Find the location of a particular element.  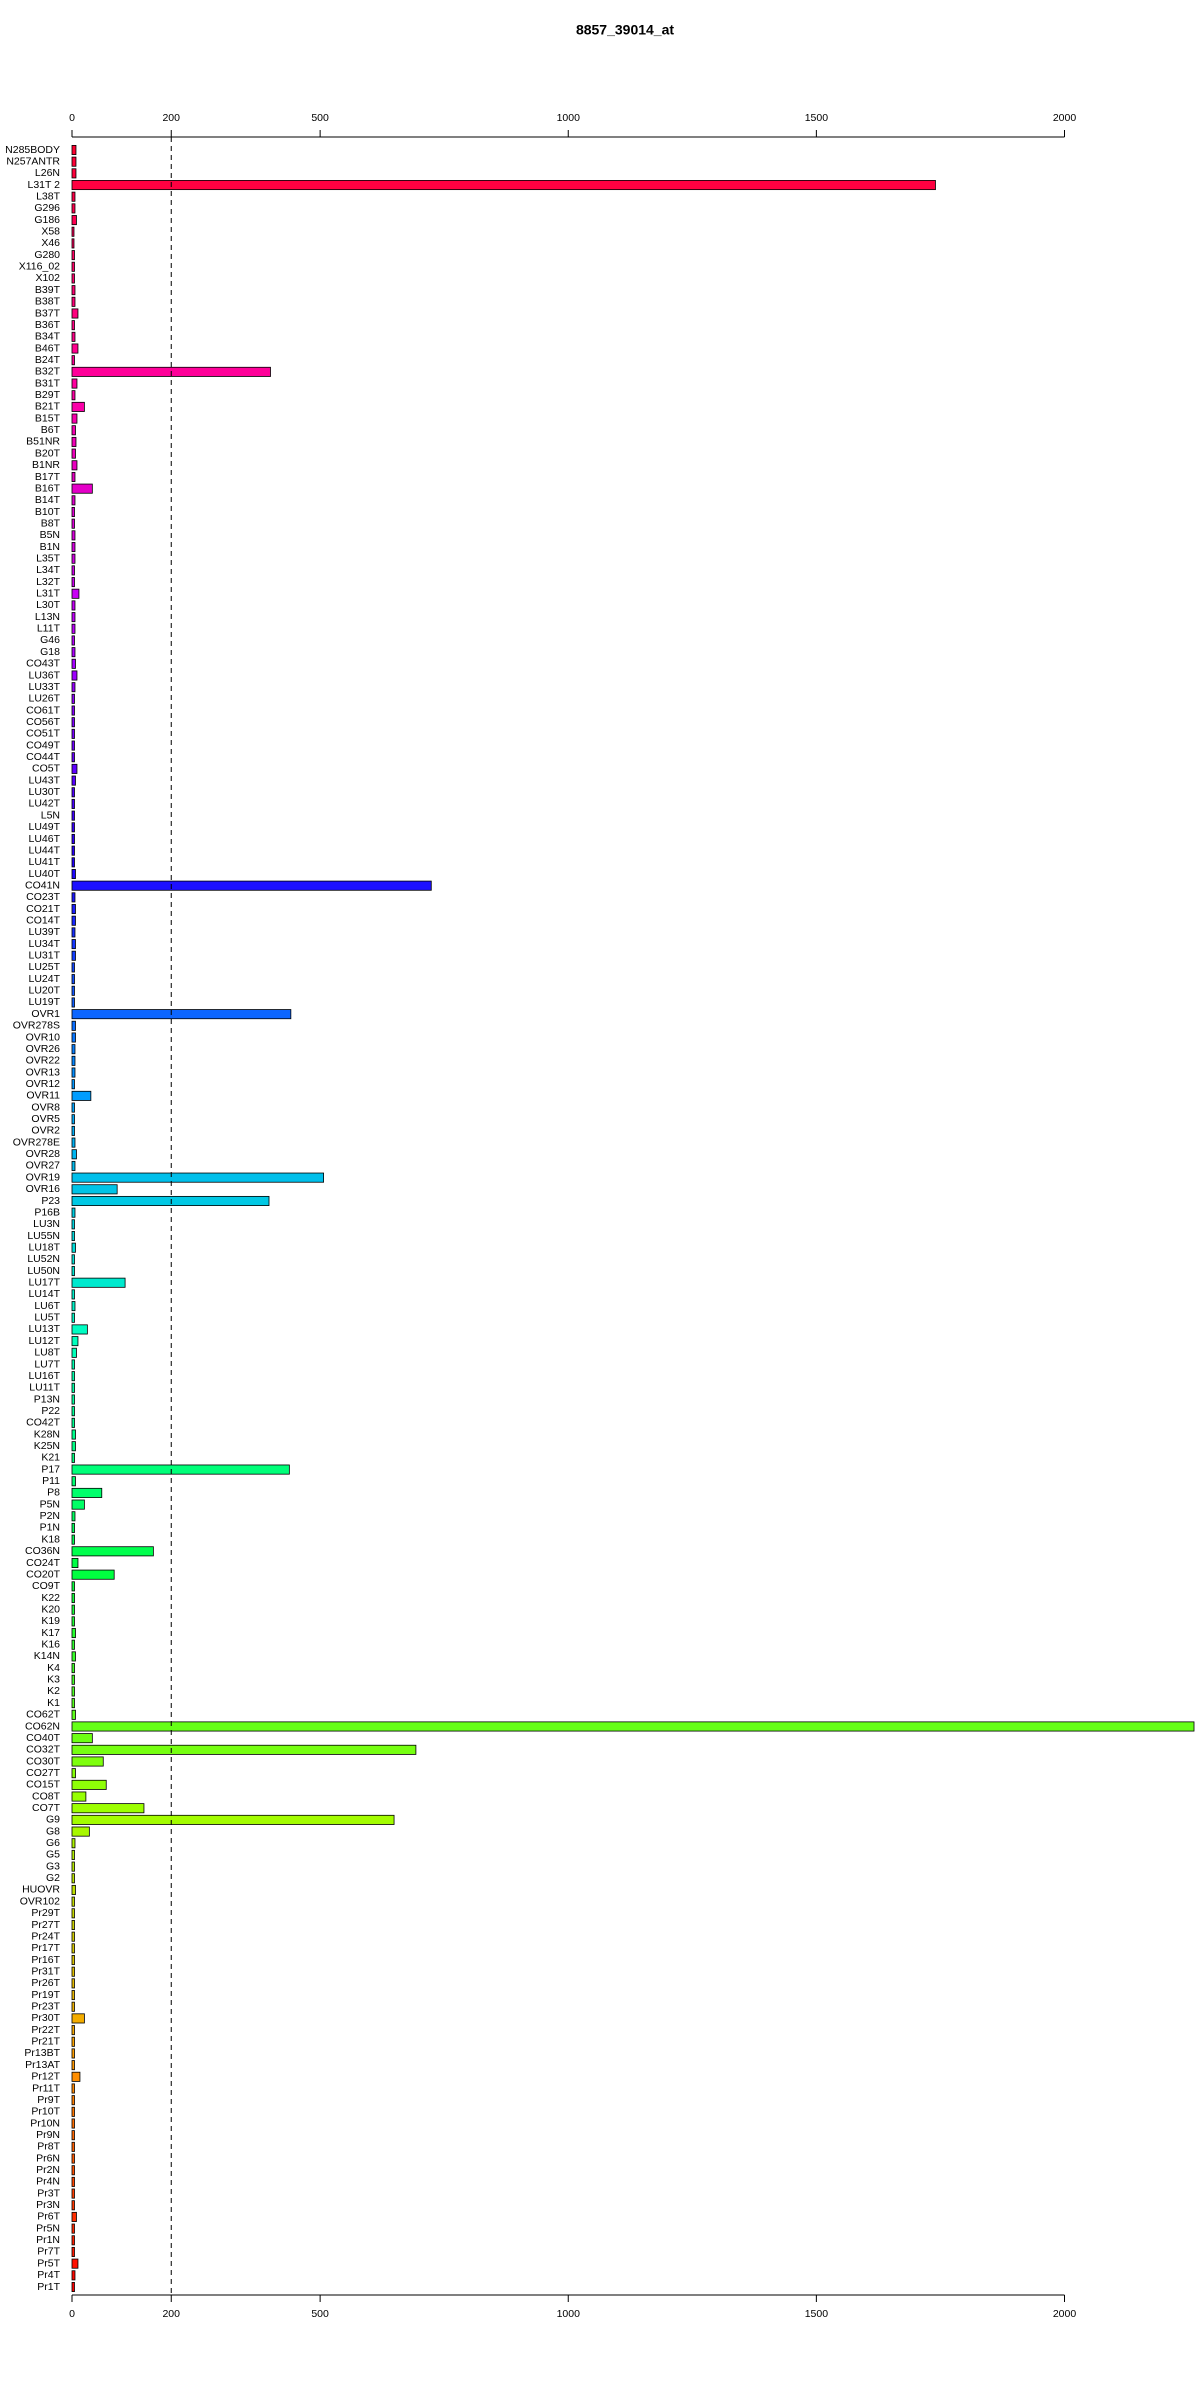

y-tick-label: LU13T is located at coordinates (44, 1329).